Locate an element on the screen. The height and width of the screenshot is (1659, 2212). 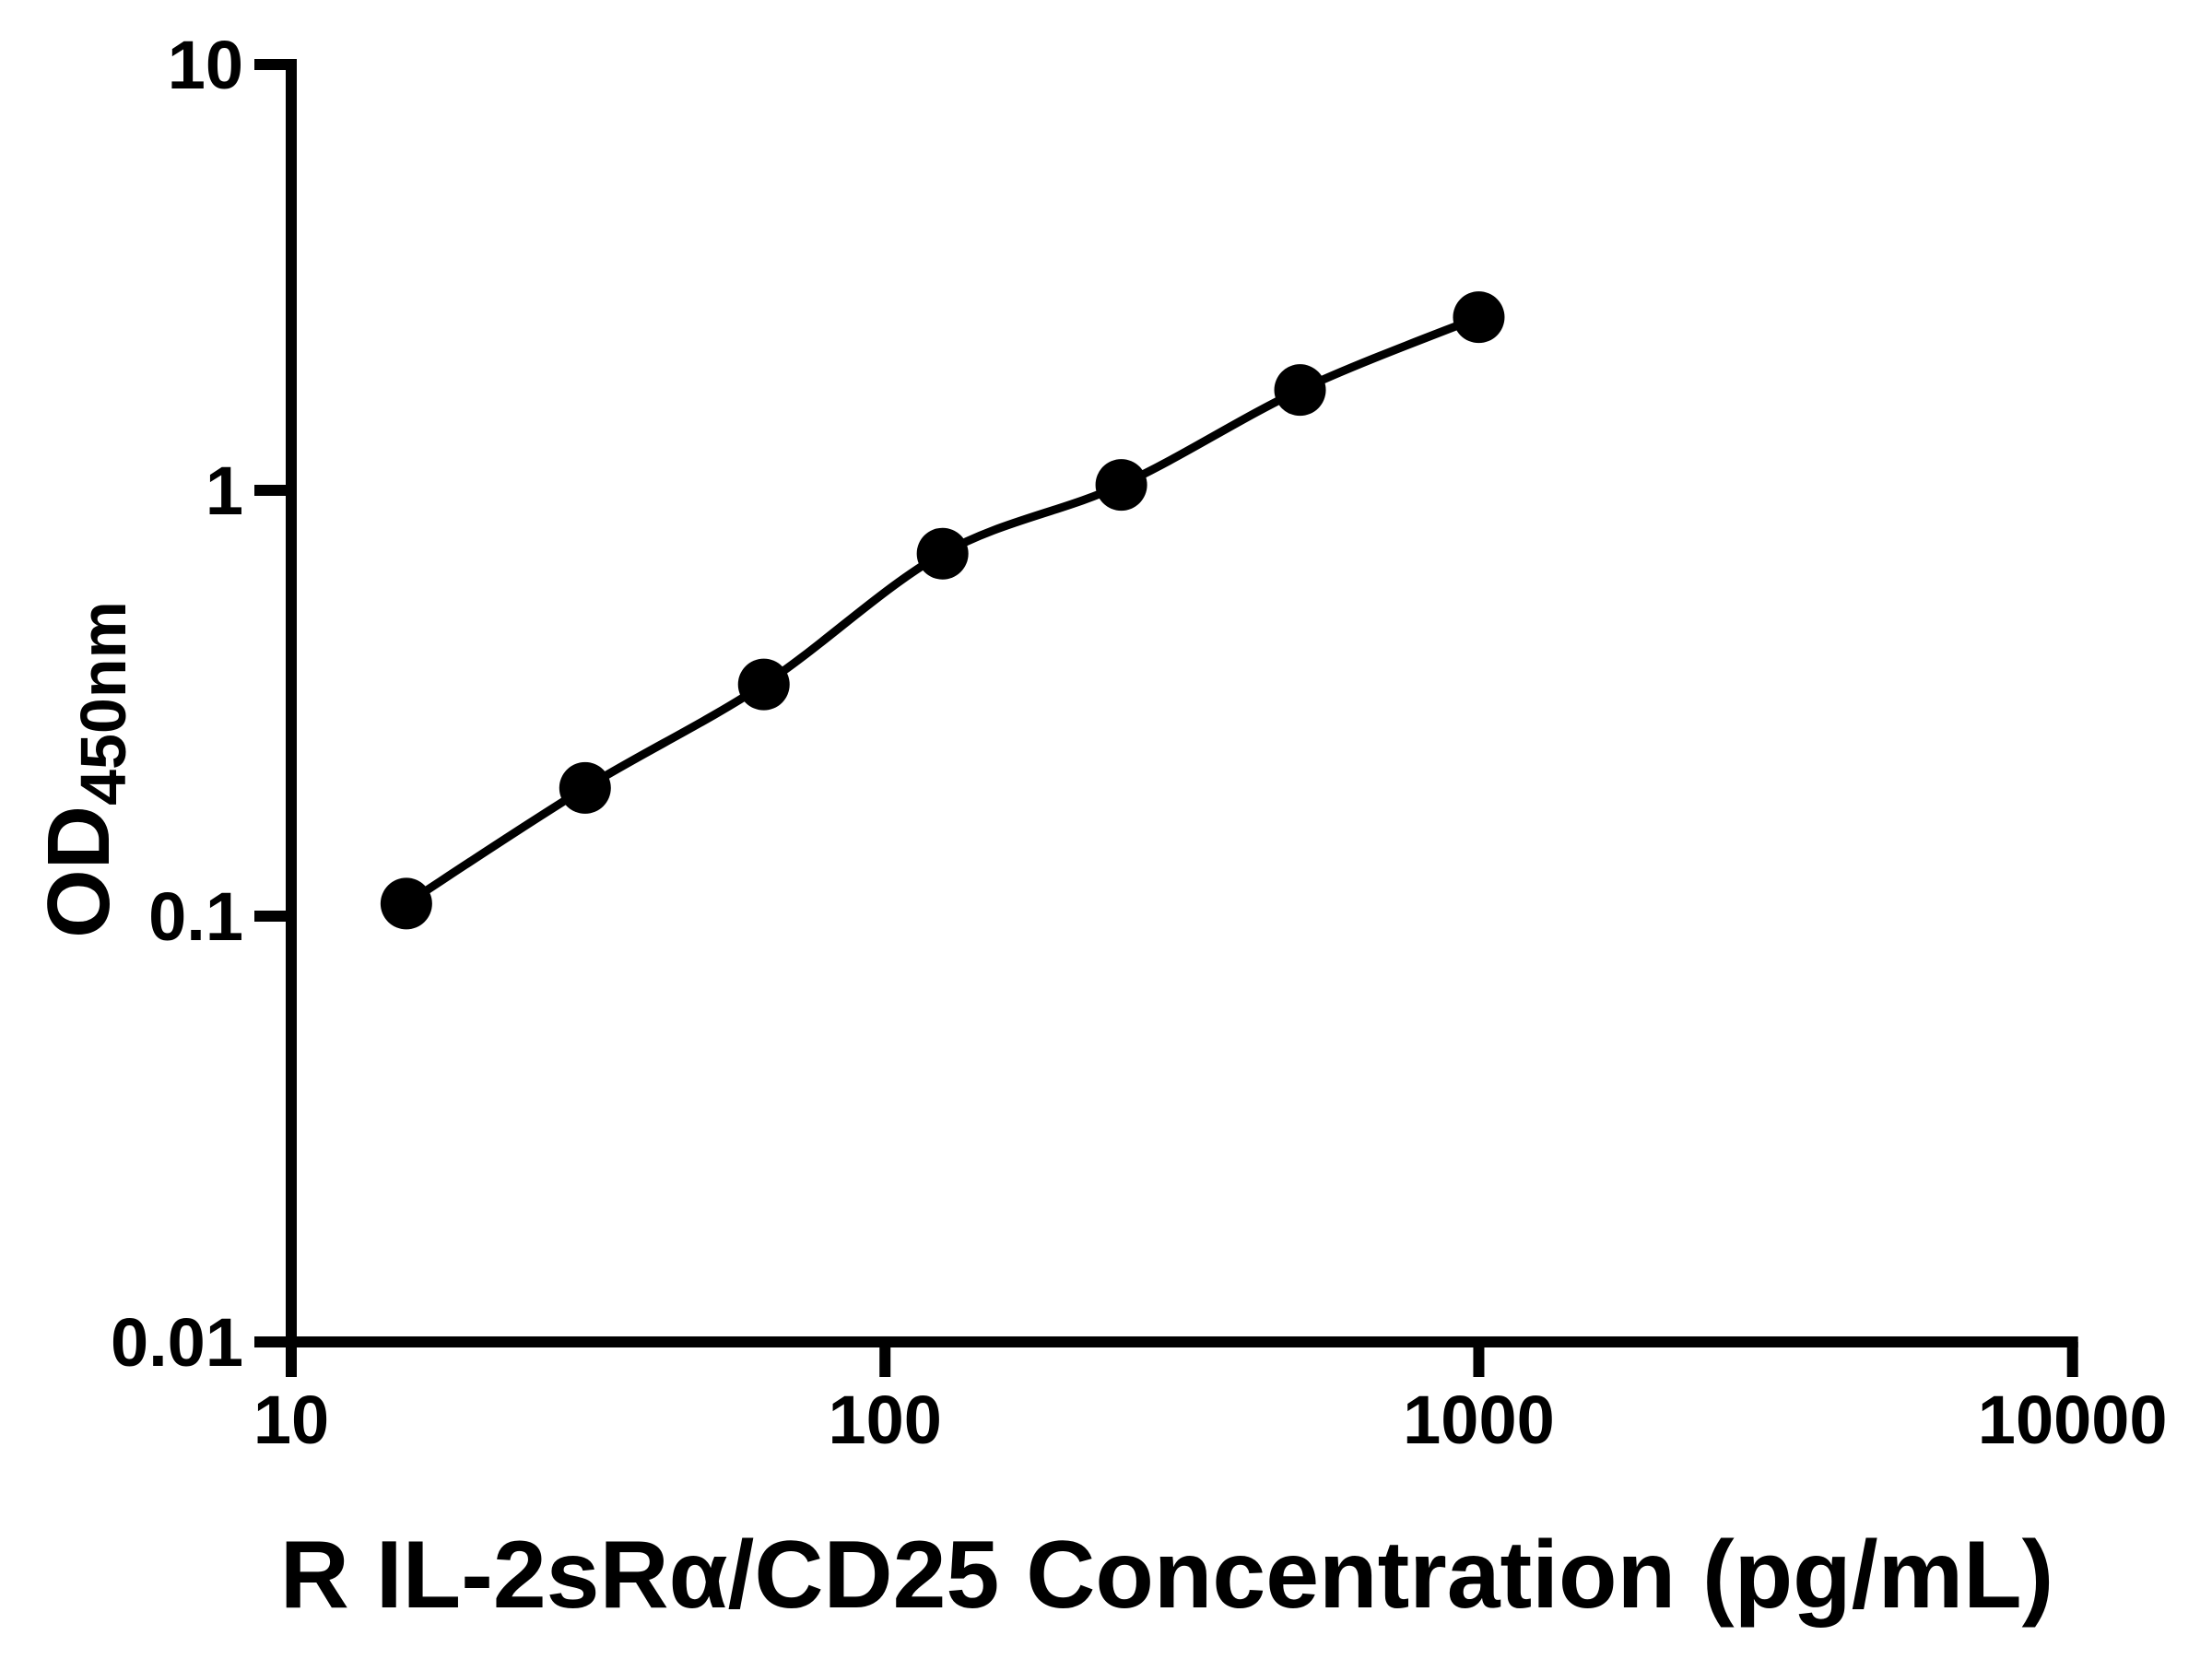
data-point-31.25pg-ml is located at coordinates (585, 787).